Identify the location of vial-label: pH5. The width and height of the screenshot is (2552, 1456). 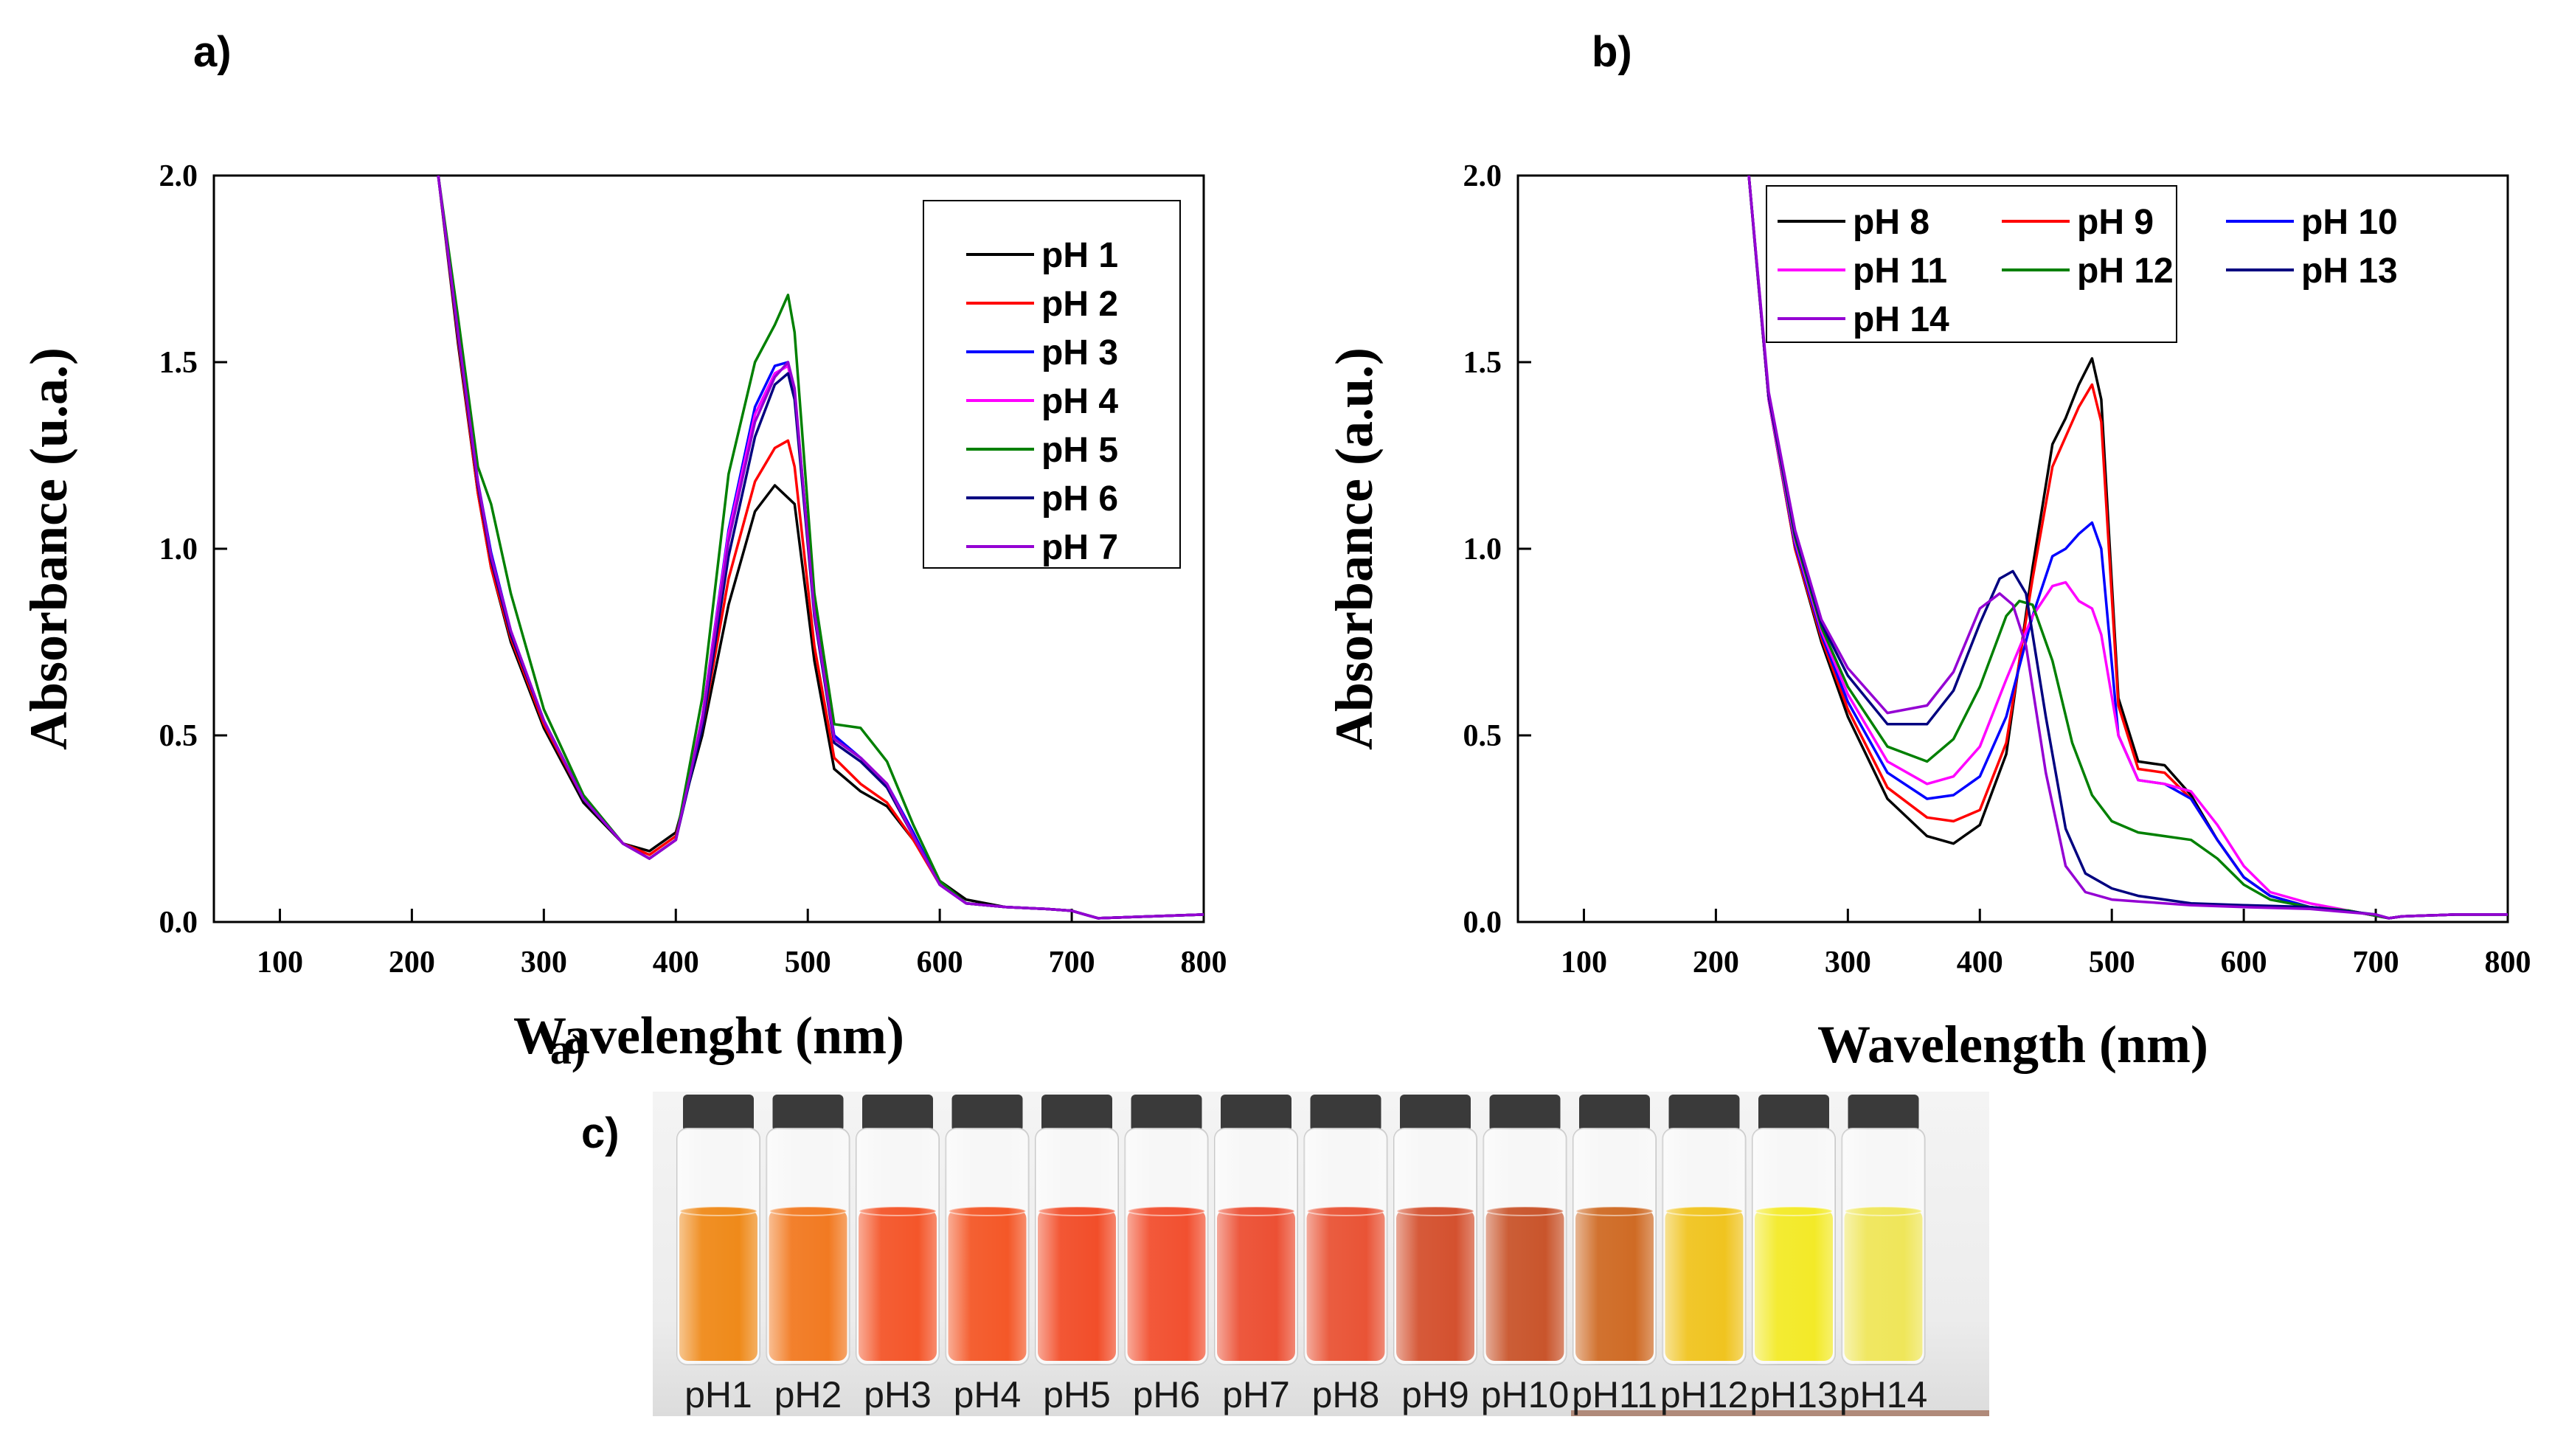
(1077, 1394).